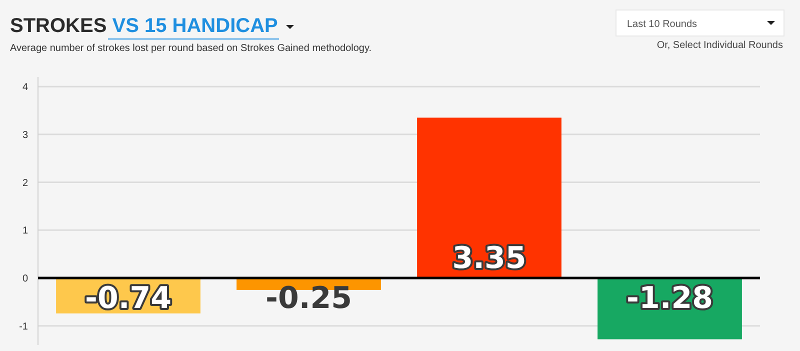 Image resolution: width=800 pixels, height=351 pixels. Describe the element at coordinates (25, 135) in the screenshot. I see `y-tick-label: 3` at that location.